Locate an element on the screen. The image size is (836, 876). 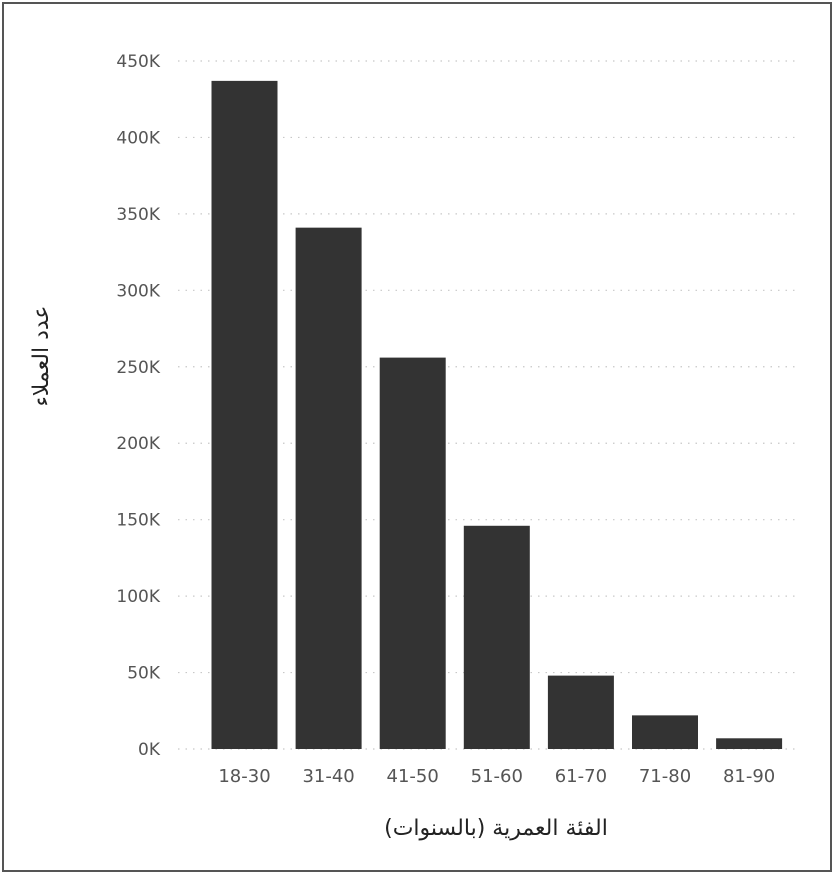
y-tick-label: 0K is located at coordinates (149, 750).